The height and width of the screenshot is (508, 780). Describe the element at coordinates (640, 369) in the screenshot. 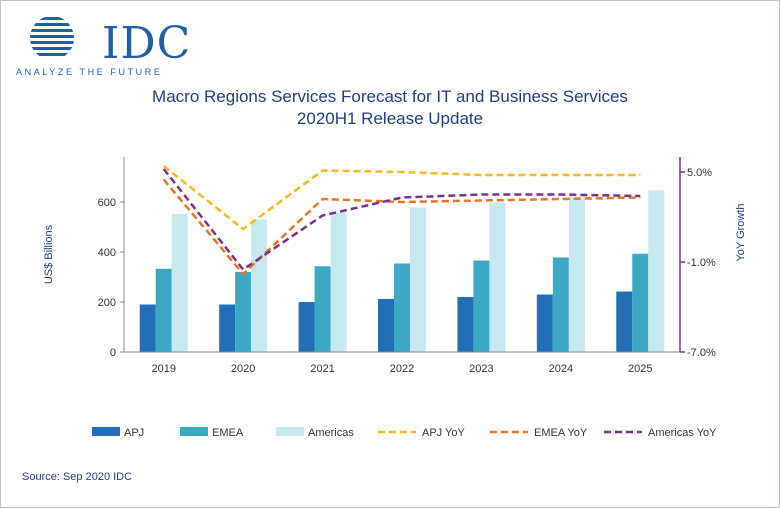

I see `x-tick-label: 2025` at that location.